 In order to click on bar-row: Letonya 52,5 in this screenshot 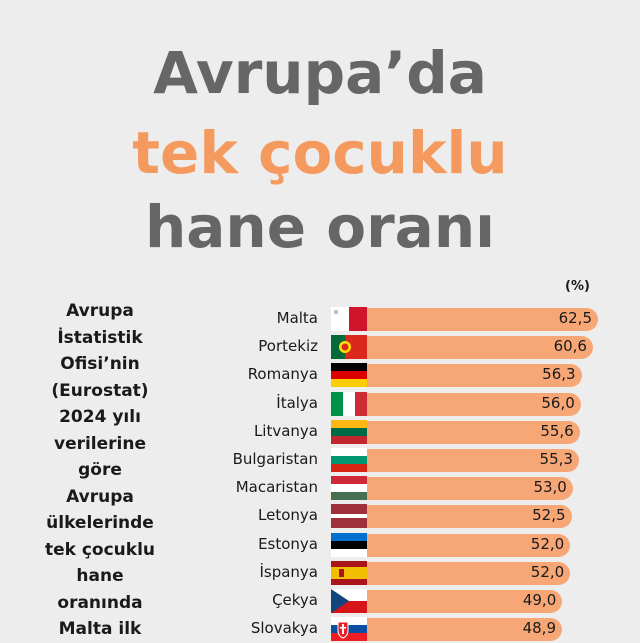, I will do `click(320, 515)`.